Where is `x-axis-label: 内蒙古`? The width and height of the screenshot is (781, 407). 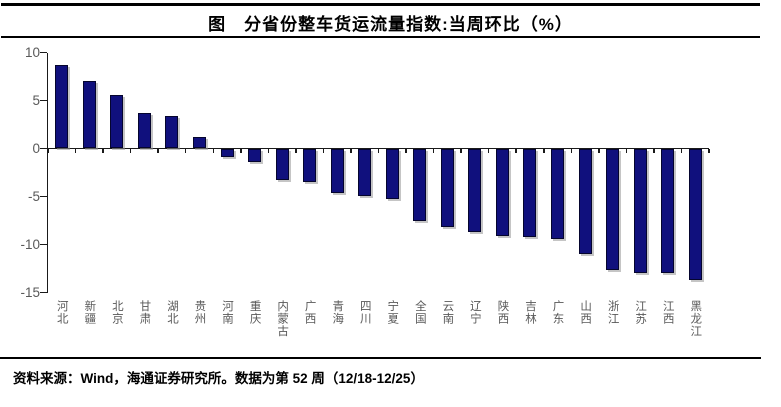 x-axis-label: 内蒙古 is located at coordinates (282, 319).